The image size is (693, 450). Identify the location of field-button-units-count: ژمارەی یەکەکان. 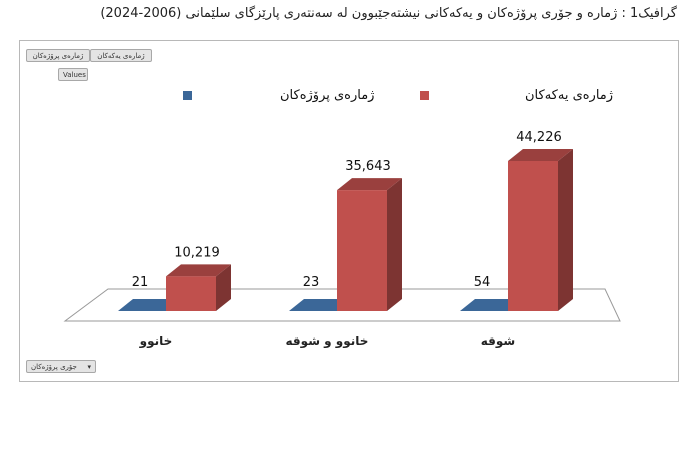
(121, 55).